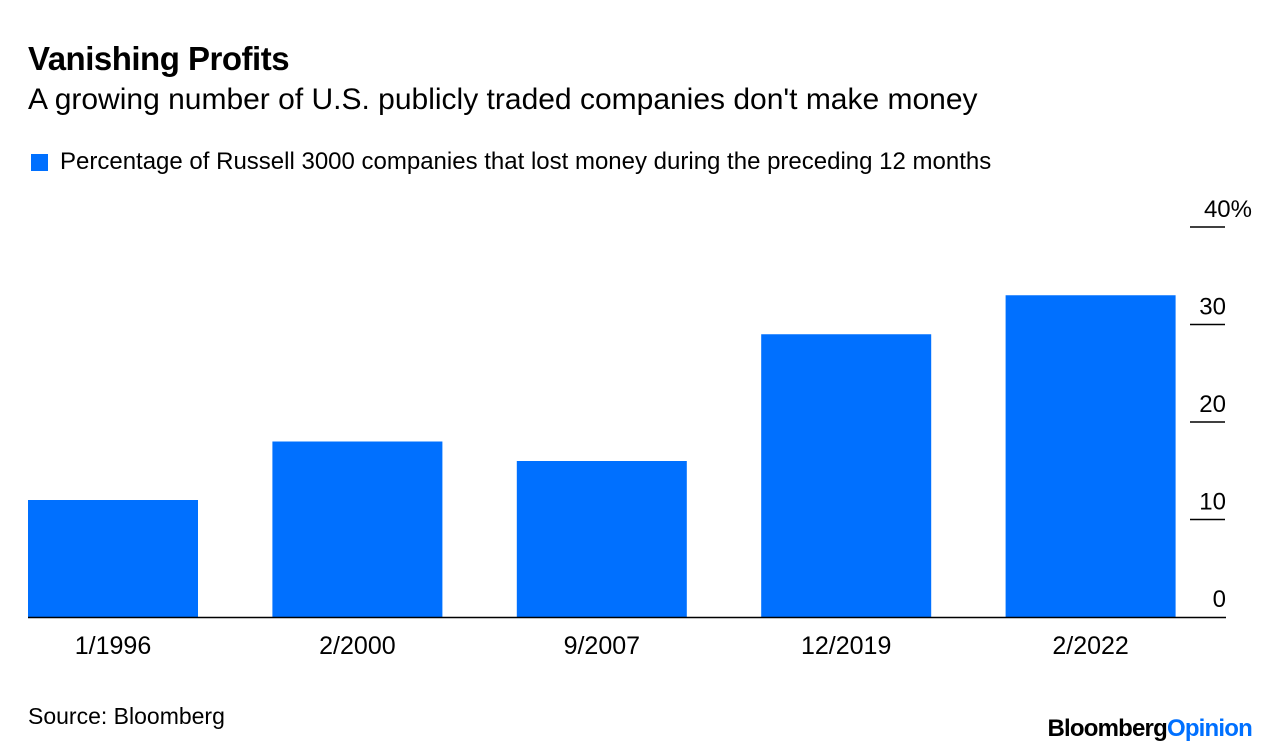 The image size is (1280, 755). Describe the element at coordinates (846, 475) in the screenshot. I see `bar-12-2019` at that location.